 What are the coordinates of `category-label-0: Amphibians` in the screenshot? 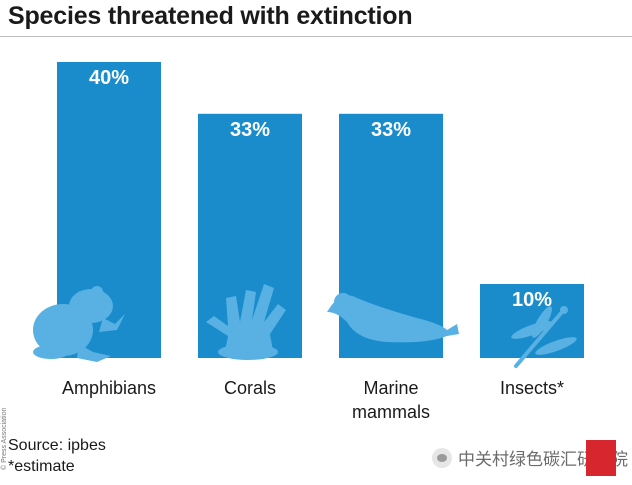 It's located at (109, 388).